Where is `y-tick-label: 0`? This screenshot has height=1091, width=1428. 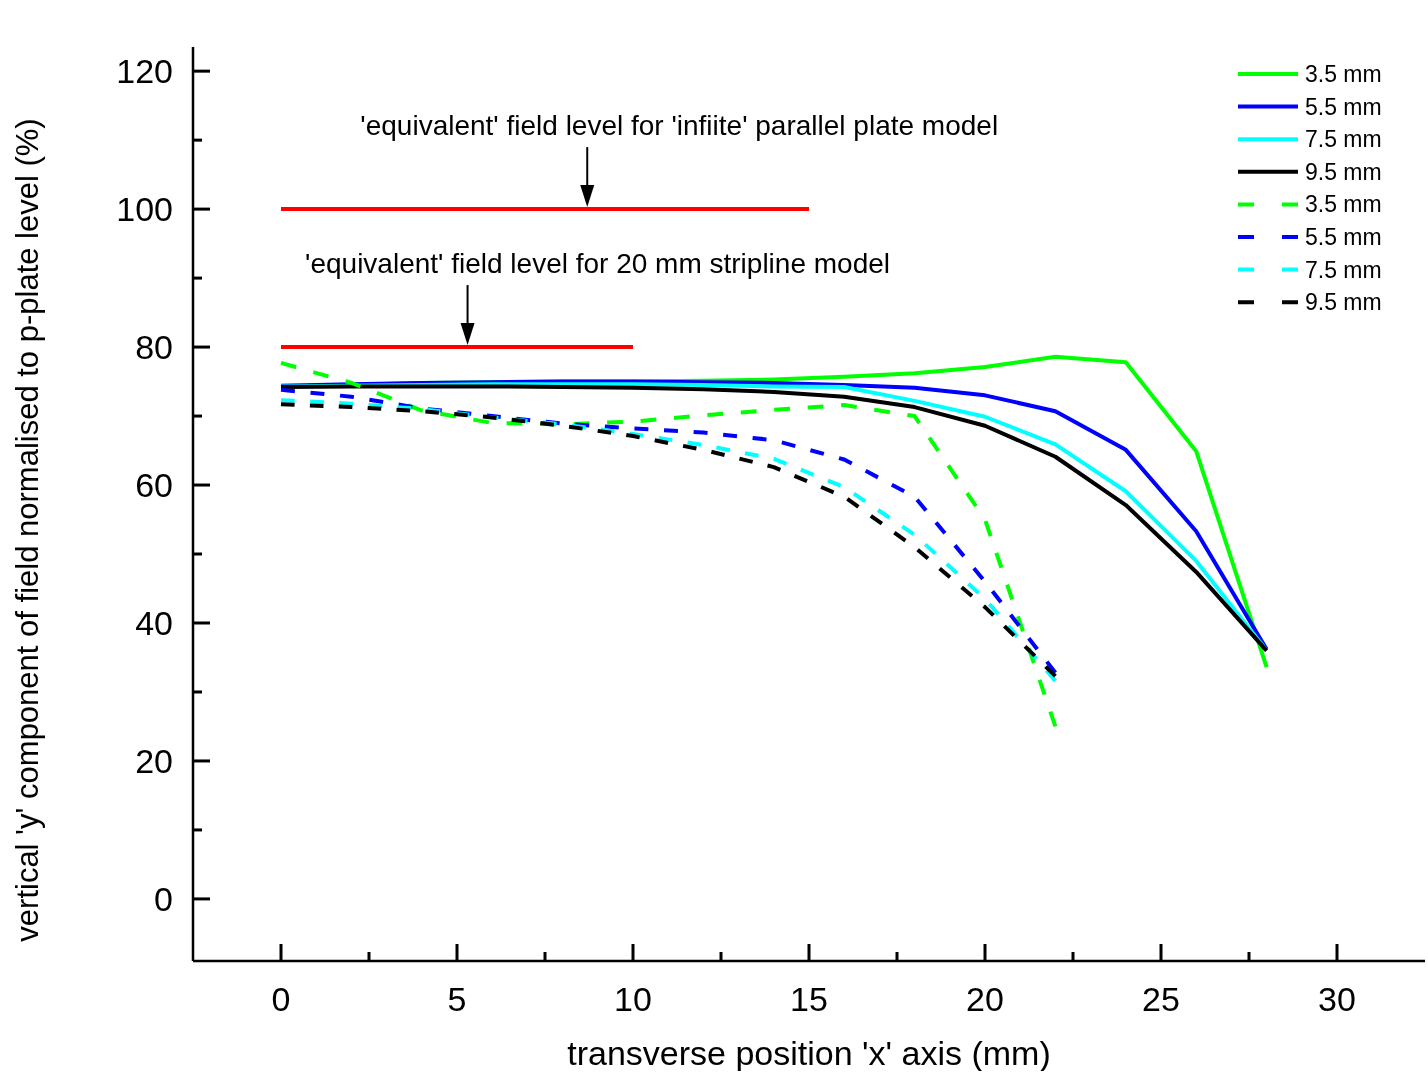 y-tick-label: 0 is located at coordinates (163, 898).